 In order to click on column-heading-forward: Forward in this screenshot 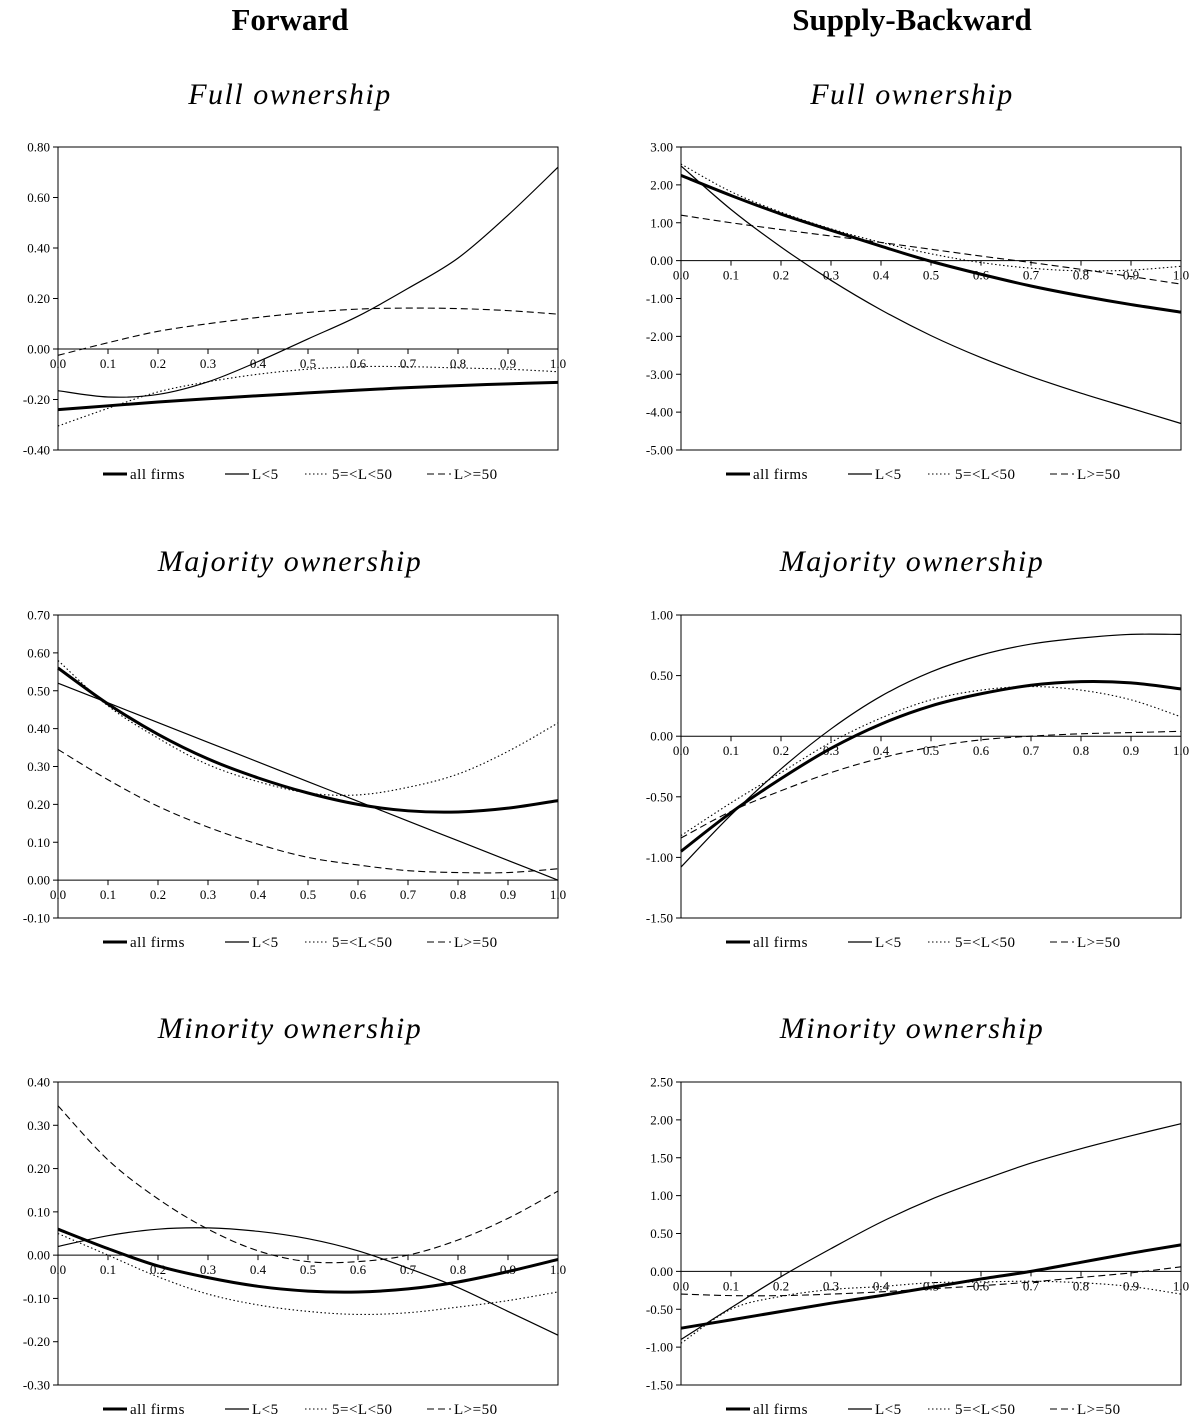, I will do `click(290, 19)`.